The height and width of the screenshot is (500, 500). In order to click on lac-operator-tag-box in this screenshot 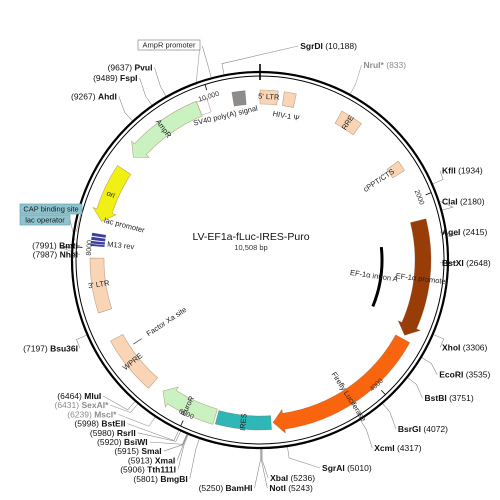, I will do `click(45, 220)`.